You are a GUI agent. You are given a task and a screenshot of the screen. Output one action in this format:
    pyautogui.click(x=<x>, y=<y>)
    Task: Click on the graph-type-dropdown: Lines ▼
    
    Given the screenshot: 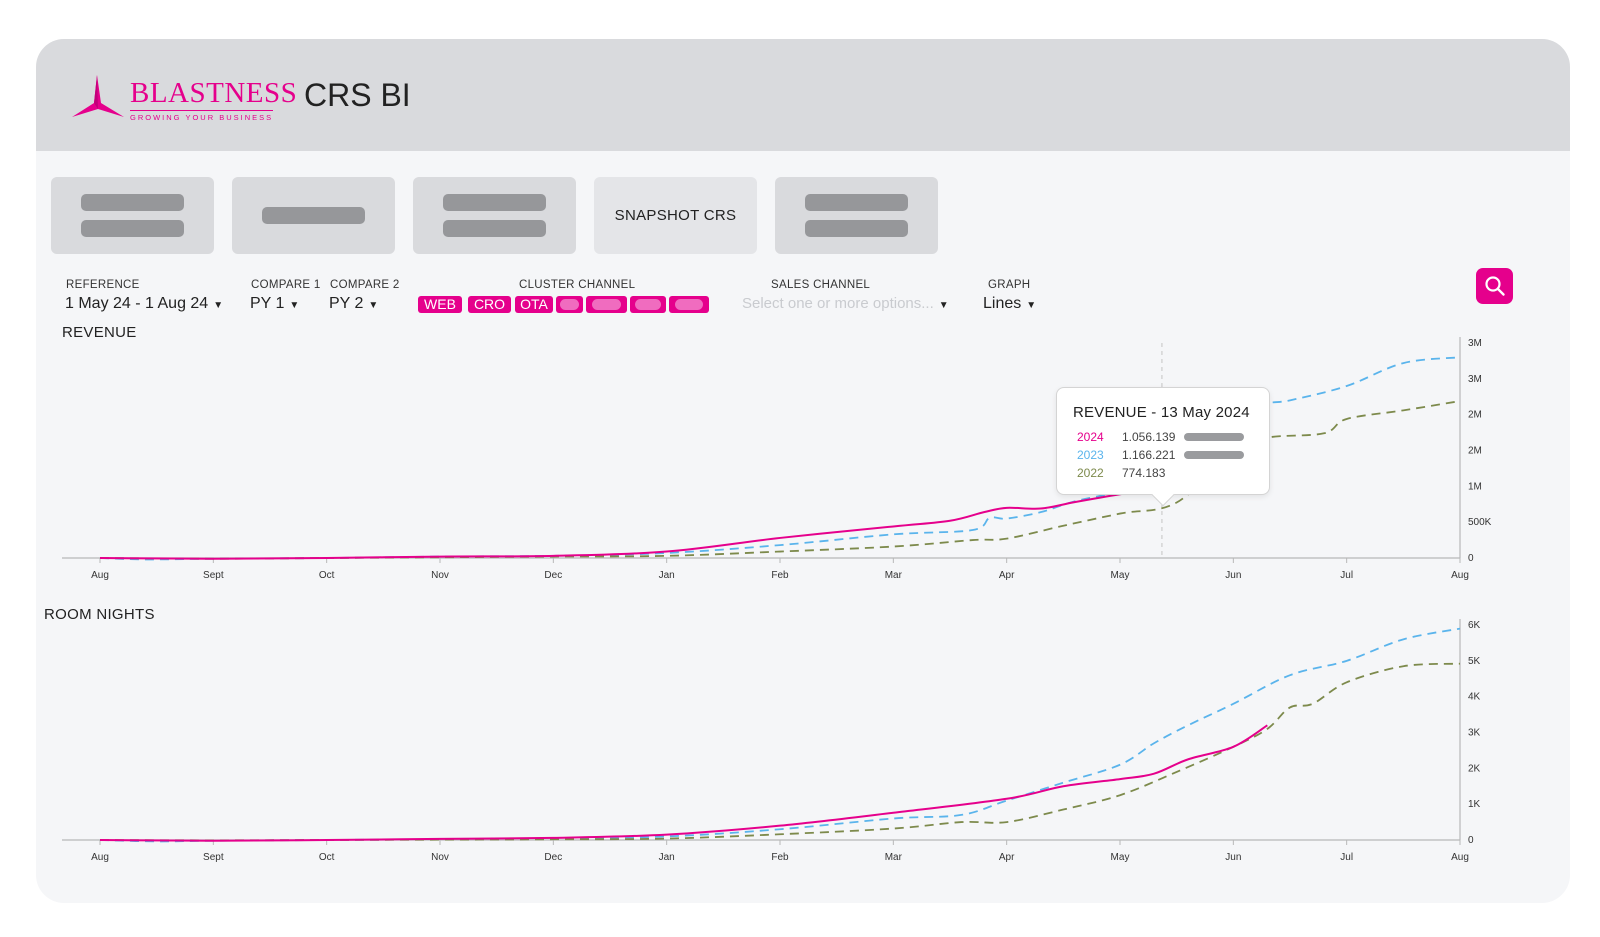 What is the action you would take?
    pyautogui.click(x=1009, y=304)
    